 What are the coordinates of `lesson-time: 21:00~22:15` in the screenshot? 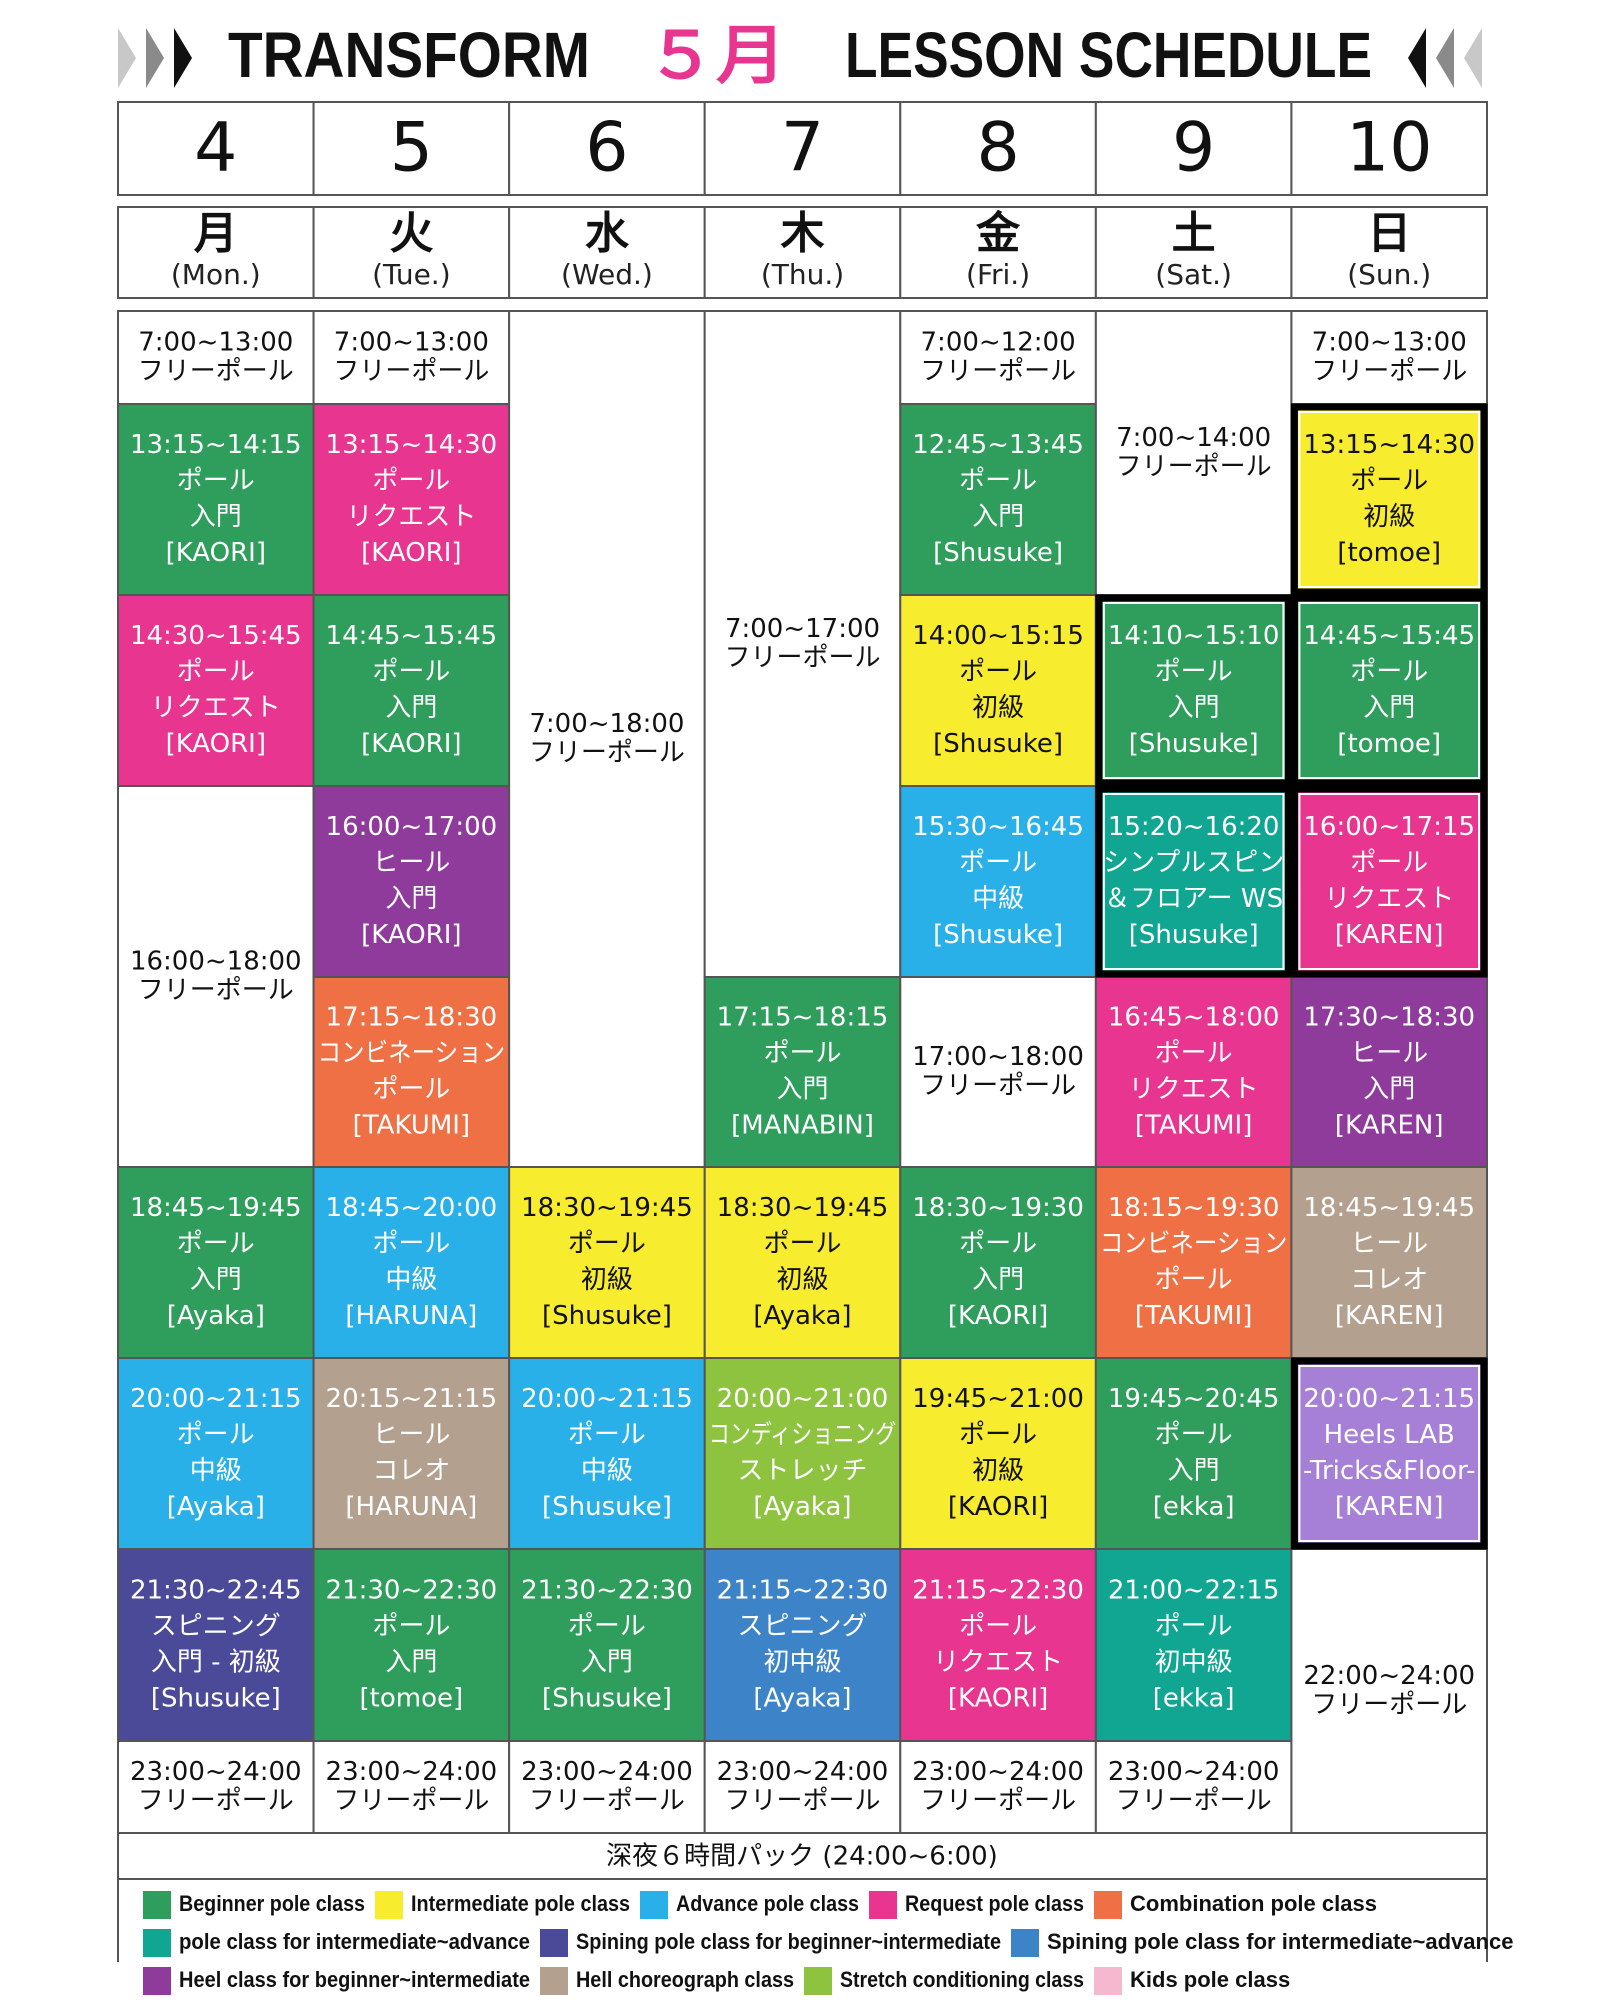 It's located at (1194, 1591).